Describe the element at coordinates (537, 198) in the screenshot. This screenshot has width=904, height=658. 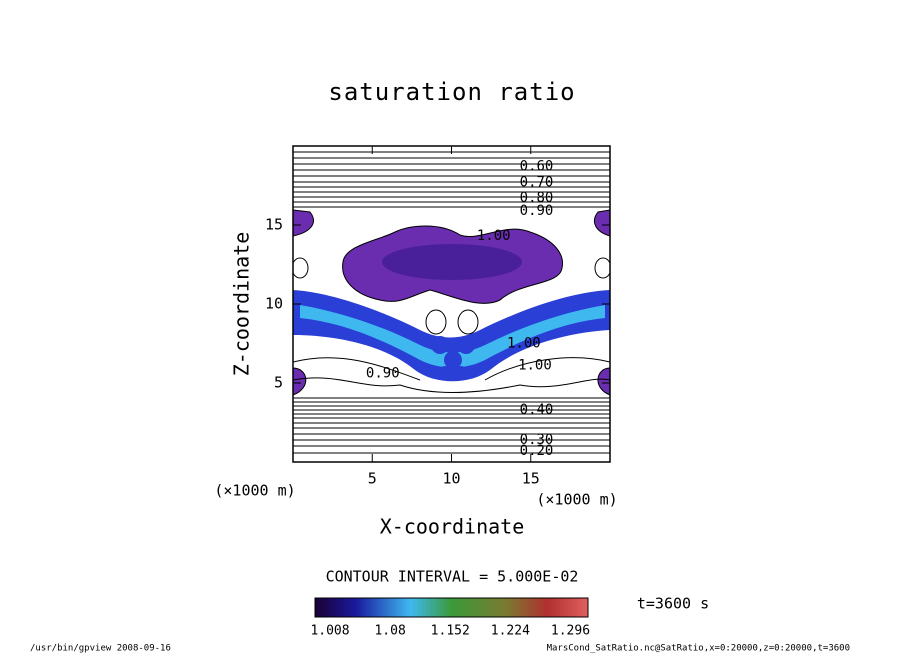
I see `contour-label: 0.80` at that location.